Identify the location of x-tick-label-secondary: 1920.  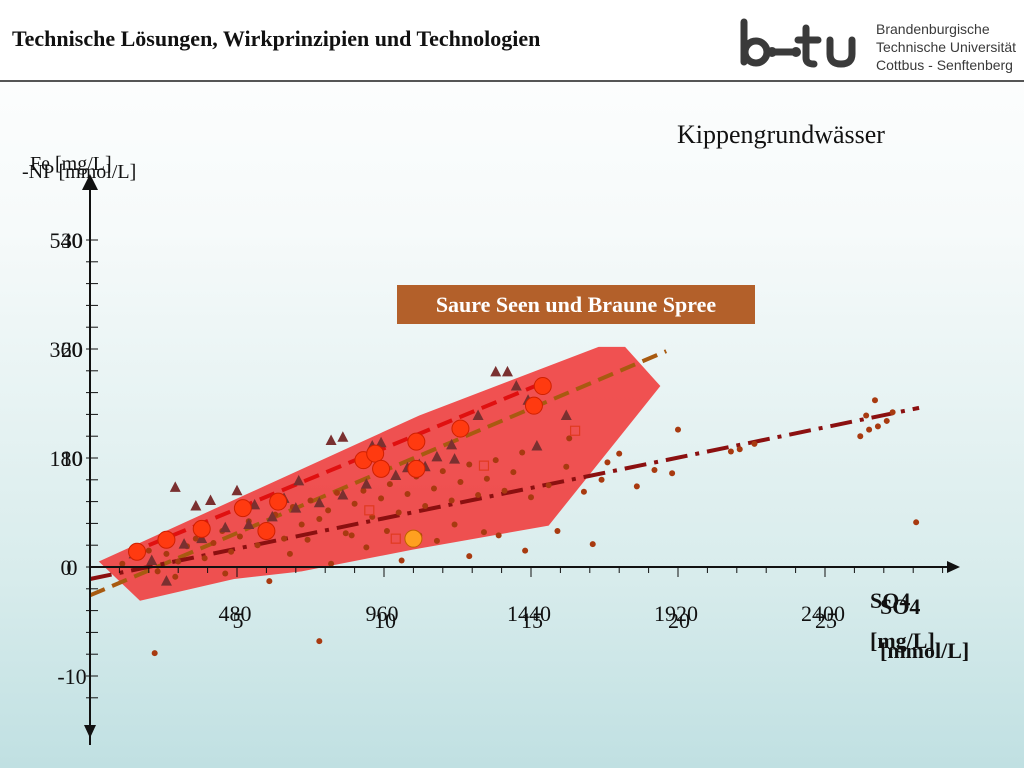
(676, 613).